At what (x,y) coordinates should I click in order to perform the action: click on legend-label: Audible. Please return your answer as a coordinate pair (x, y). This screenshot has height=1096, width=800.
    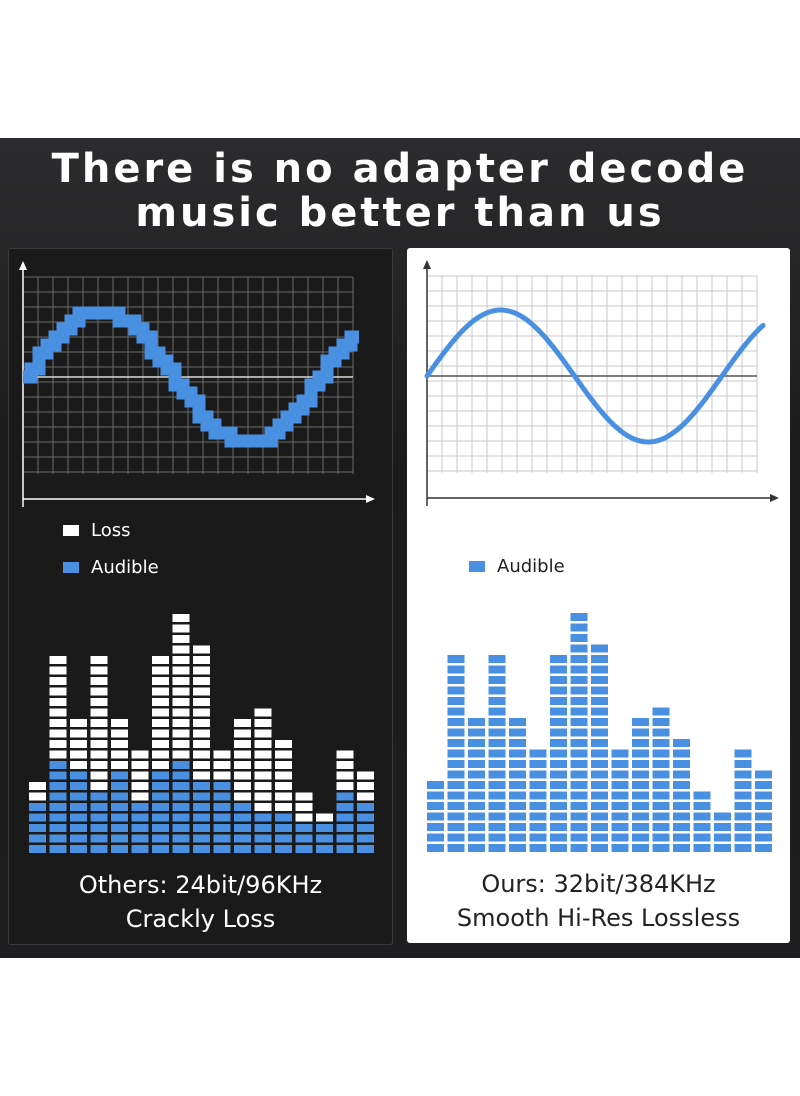
    Looking at the image, I should click on (531, 566).